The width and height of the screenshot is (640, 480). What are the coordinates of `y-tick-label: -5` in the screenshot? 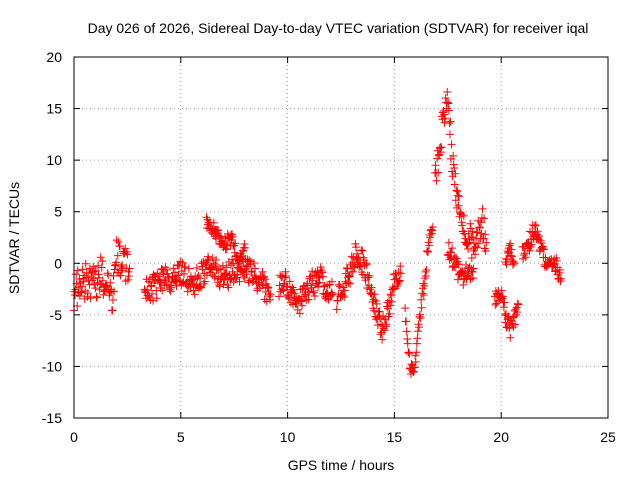 It's located at (56, 315).